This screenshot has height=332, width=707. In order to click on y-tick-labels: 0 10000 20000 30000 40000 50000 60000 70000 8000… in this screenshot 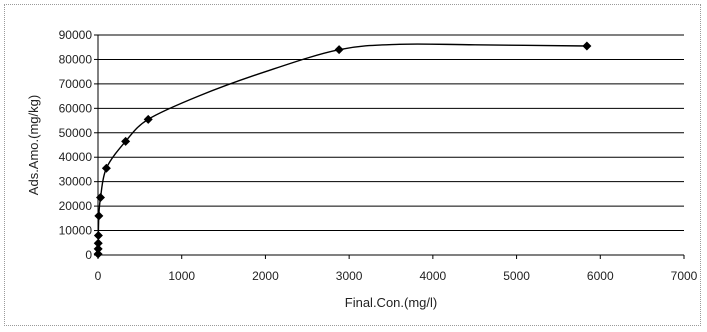, I will do `click(76, 145)`.